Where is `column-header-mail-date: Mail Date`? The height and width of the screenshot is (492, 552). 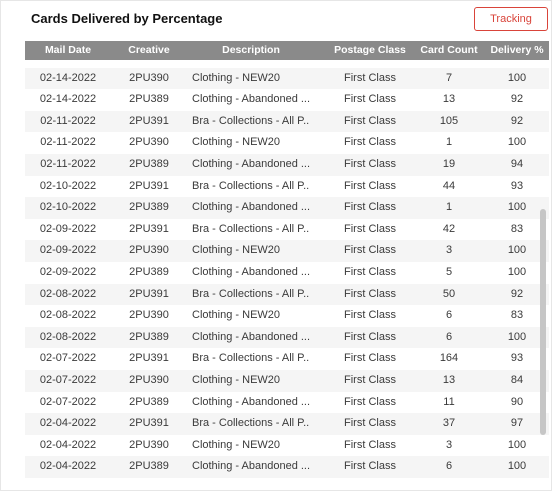
column-header-mail-date: Mail Date is located at coordinates (68, 50).